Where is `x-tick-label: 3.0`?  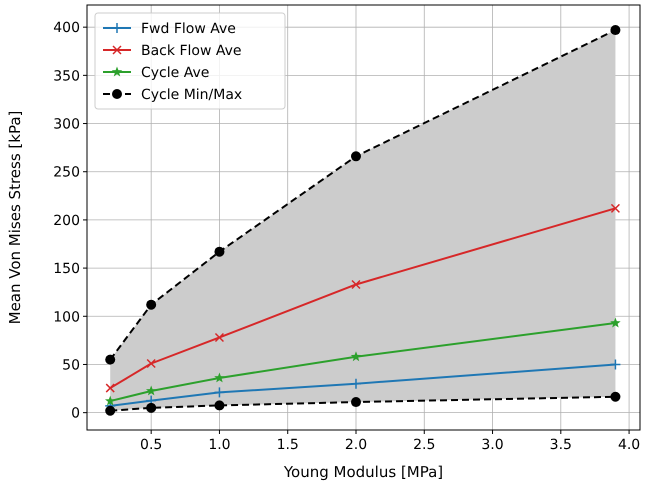 x-tick-label: 3.0 is located at coordinates (492, 445).